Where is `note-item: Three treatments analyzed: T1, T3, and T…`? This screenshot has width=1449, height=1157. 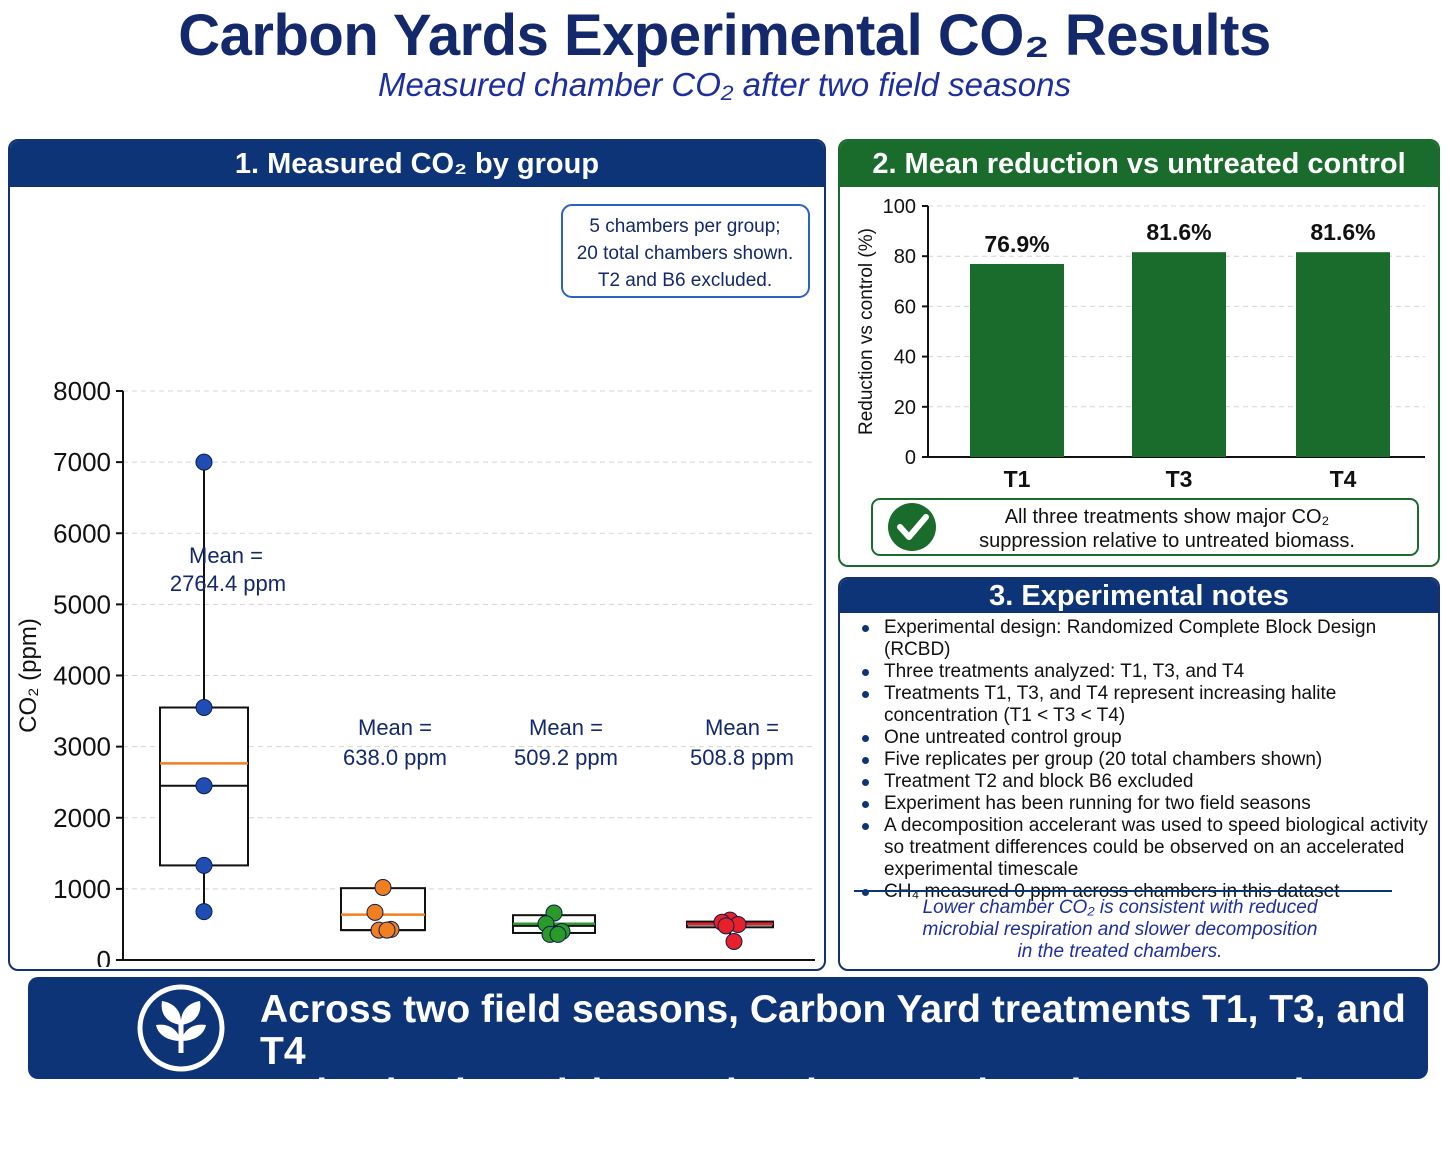 note-item: Three treatments analyzed: T1, T3, and T… is located at coordinates (1145, 672).